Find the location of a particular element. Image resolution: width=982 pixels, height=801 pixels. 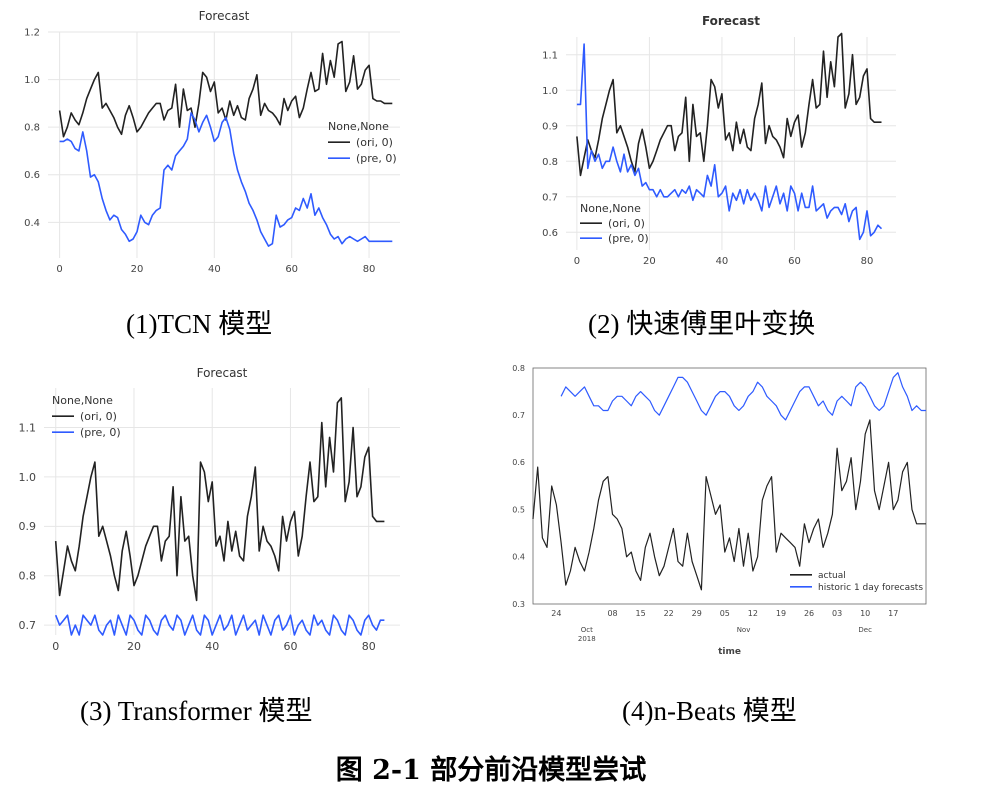

figure-caption: 图 2-1 部分前沿模型尝试 is located at coordinates (491, 770).